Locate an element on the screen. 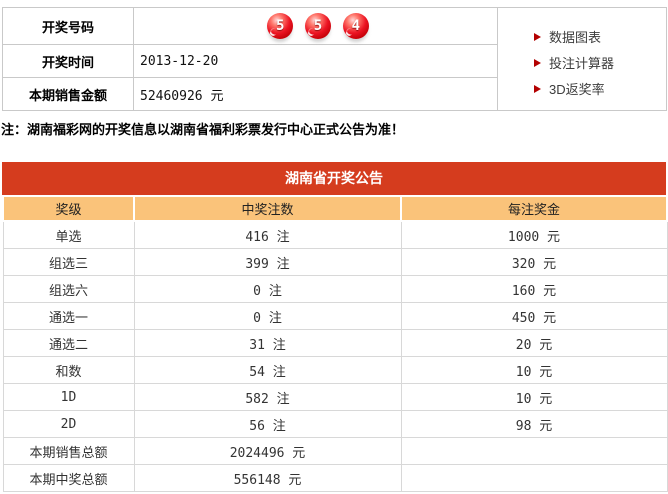 This screenshot has width=668, height=494. link-bet-calculator: 投注计算器 is located at coordinates (600, 63).